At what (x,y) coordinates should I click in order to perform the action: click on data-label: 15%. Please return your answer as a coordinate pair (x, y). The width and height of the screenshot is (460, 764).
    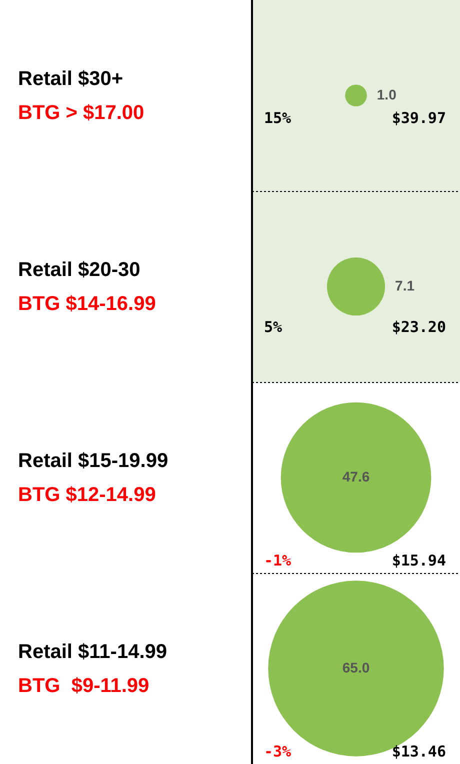
    Looking at the image, I should click on (278, 117).